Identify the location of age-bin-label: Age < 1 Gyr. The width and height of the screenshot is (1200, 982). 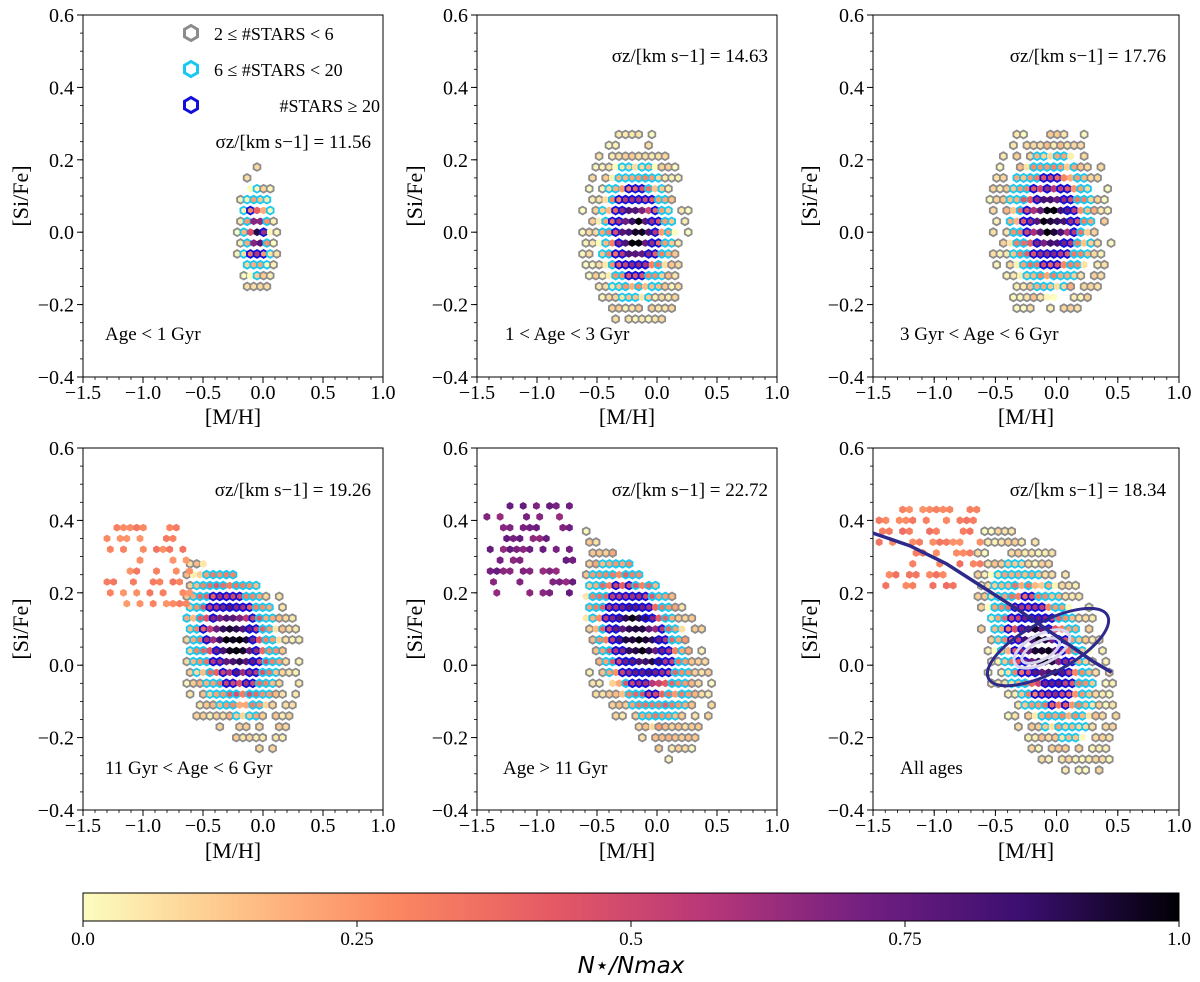
(153, 334).